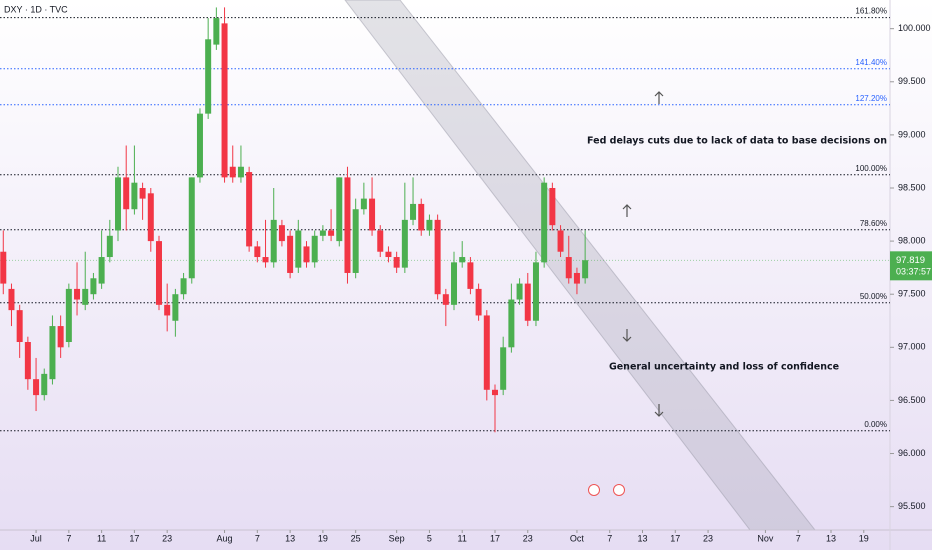 Image resolution: width=932 pixels, height=555 pixels. What do you see at coordinates (912, 347) in the screenshot?
I see `y-tick-label: 97.000` at bounding box center [912, 347].